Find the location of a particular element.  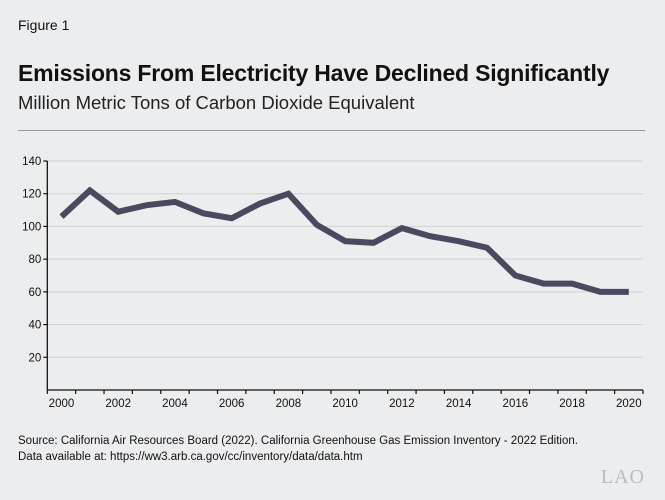

y-tick-label: 60 is located at coordinates (35, 293).